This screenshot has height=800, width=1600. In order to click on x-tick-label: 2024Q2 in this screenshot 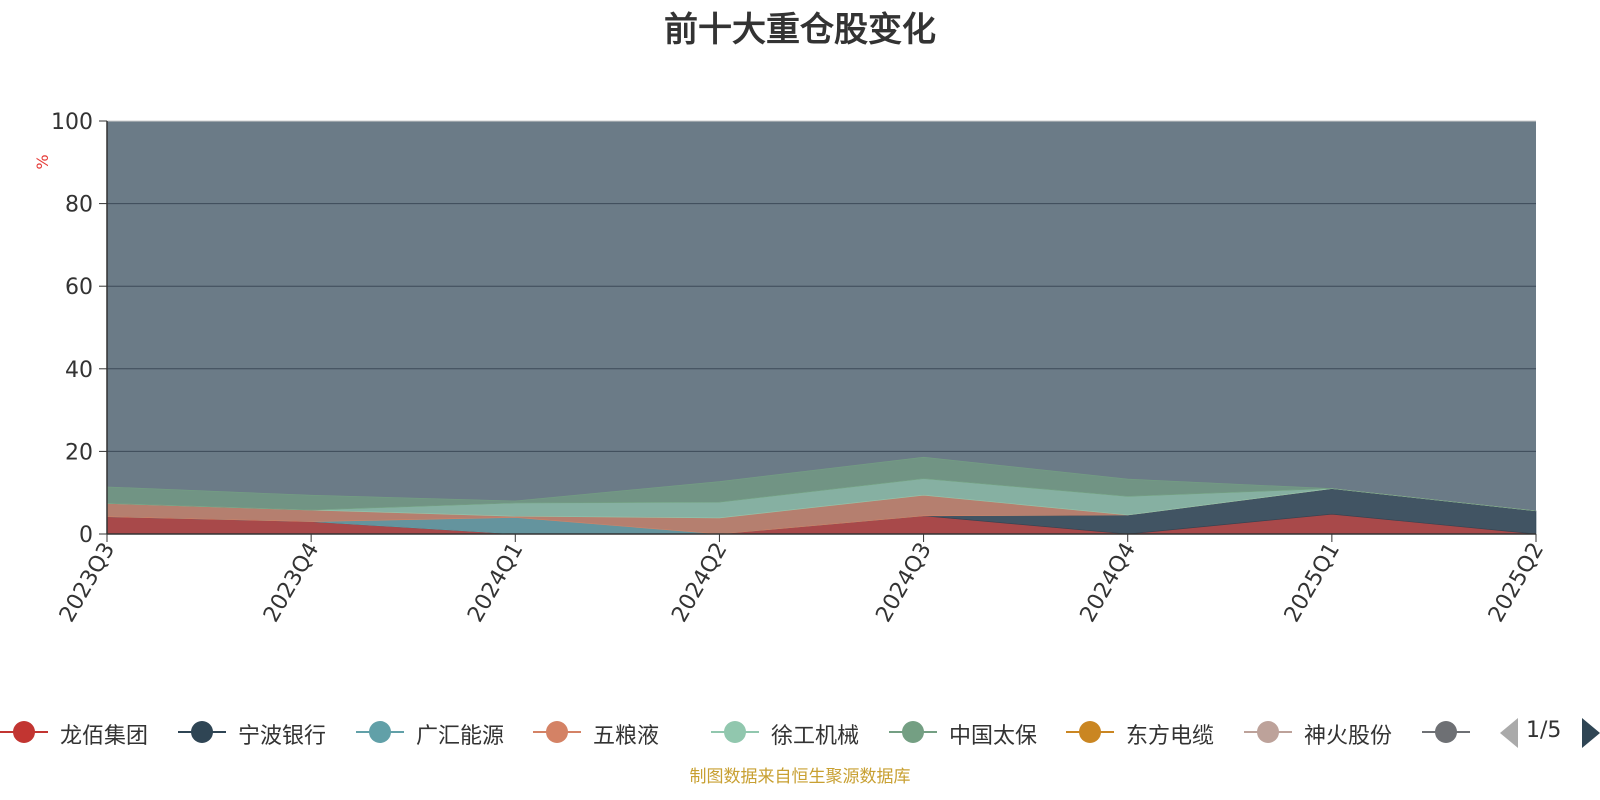, I will do `click(699, 583)`.